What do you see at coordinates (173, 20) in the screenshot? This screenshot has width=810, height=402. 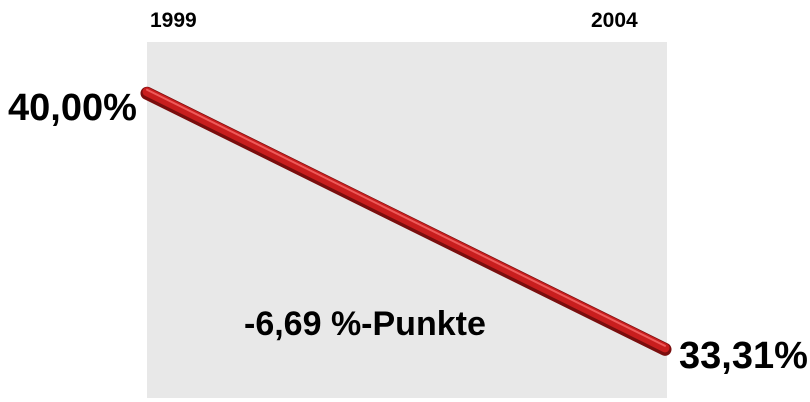 I see `x-tick-1999: 1999` at bounding box center [173, 20].